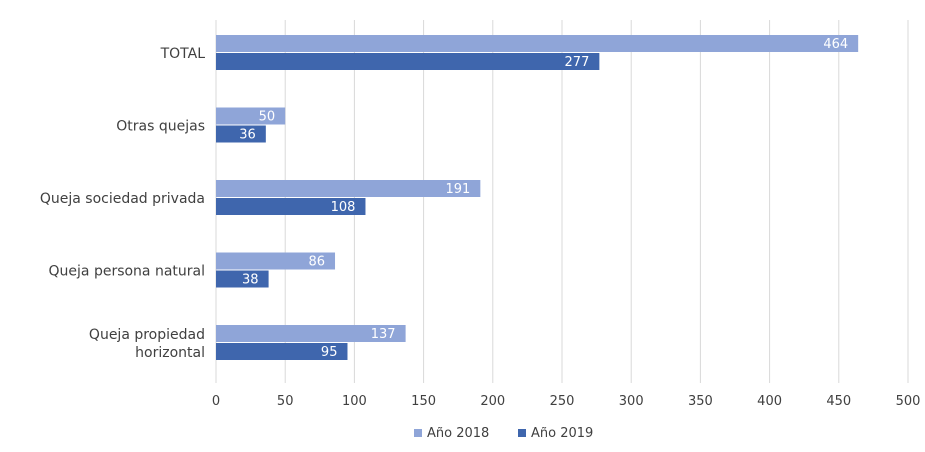 The image size is (925, 452). What do you see at coordinates (458, 189) in the screenshot?
I see `bar-value-label: 191` at bounding box center [458, 189].